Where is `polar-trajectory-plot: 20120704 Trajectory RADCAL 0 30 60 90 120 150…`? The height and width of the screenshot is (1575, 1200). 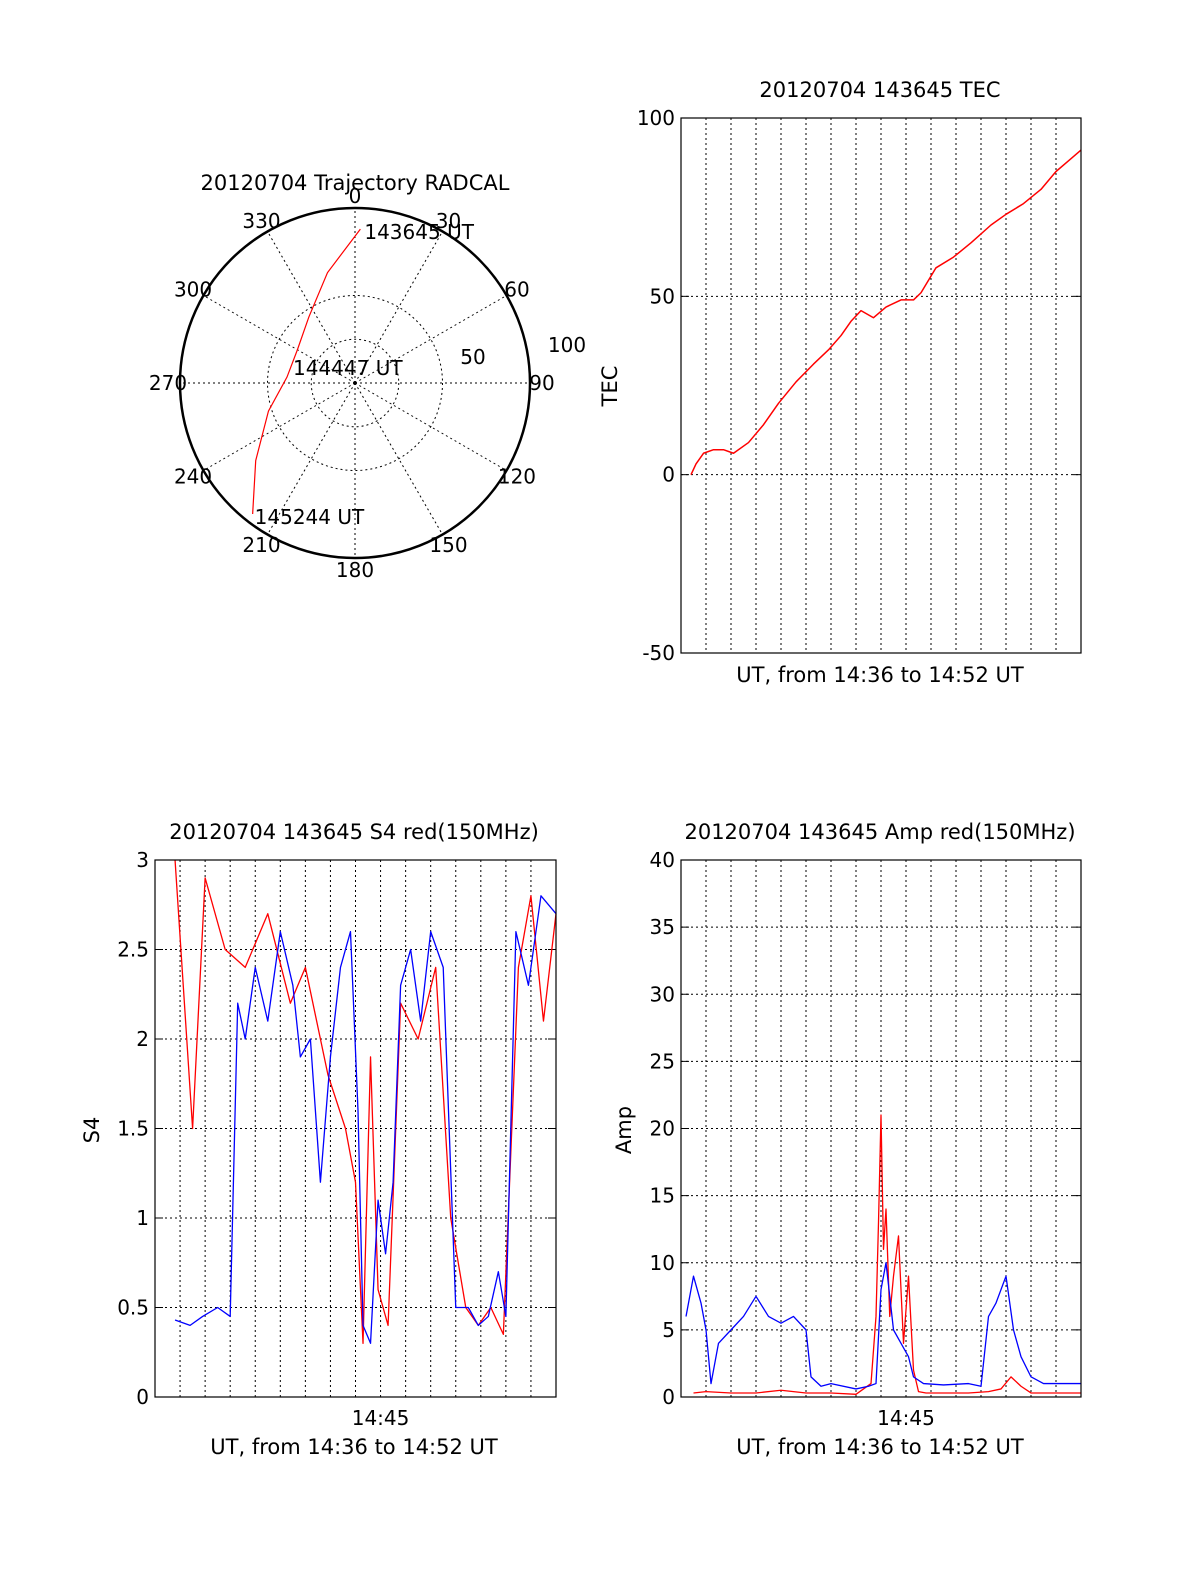
polar-trajectory-plot: 20120704 Trajectory RADCAL 0 30 60 90 120 150… is located at coordinates (367, 376).